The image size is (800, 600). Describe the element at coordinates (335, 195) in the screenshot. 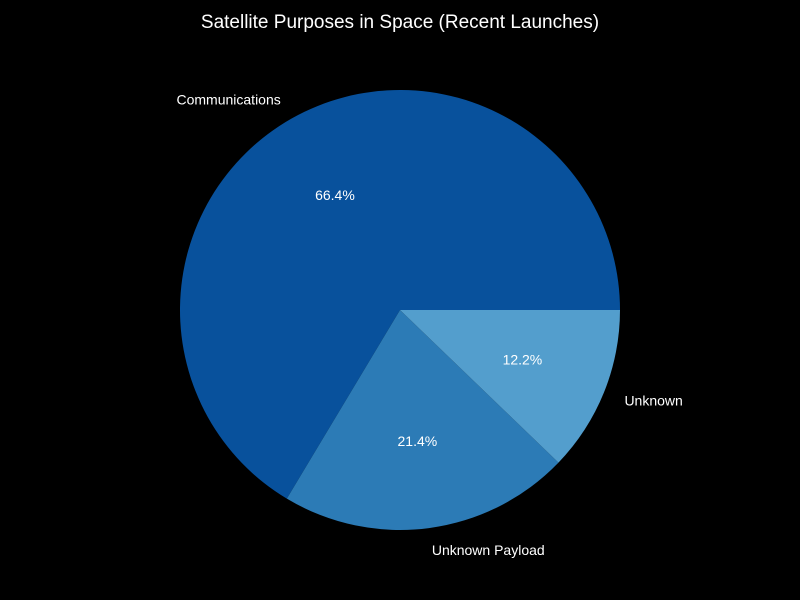

I see `pct-label-communications: 66.4%` at that location.